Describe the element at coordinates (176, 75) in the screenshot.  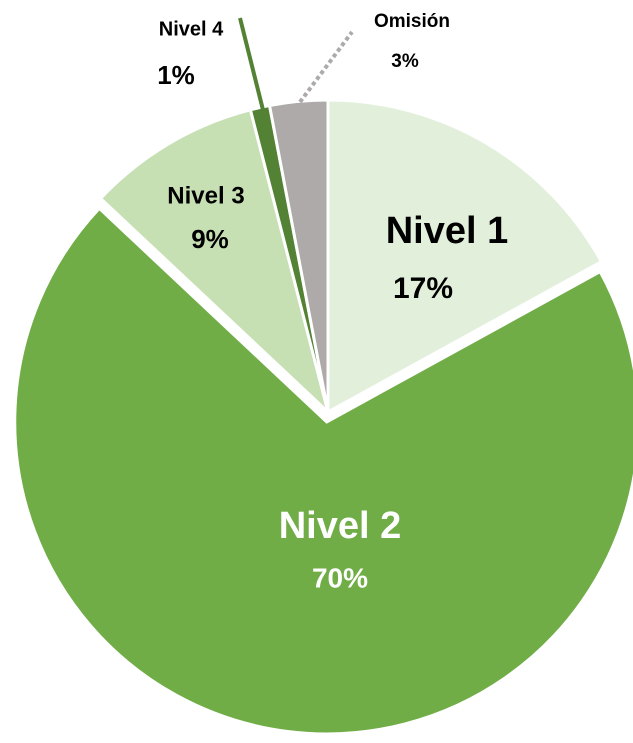
I see `slice-value-label: 1%` at that location.